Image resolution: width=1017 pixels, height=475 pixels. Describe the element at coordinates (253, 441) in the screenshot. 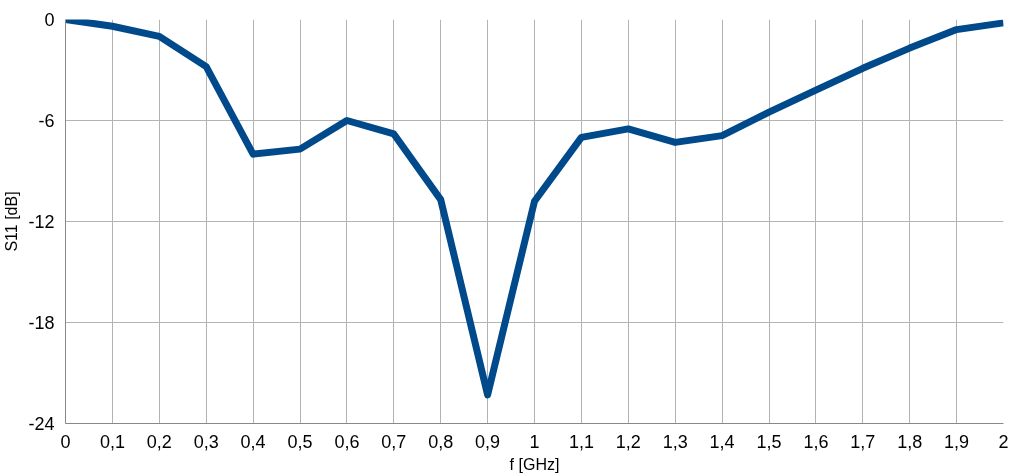

I see `x-tick-label: 0,4` at that location.